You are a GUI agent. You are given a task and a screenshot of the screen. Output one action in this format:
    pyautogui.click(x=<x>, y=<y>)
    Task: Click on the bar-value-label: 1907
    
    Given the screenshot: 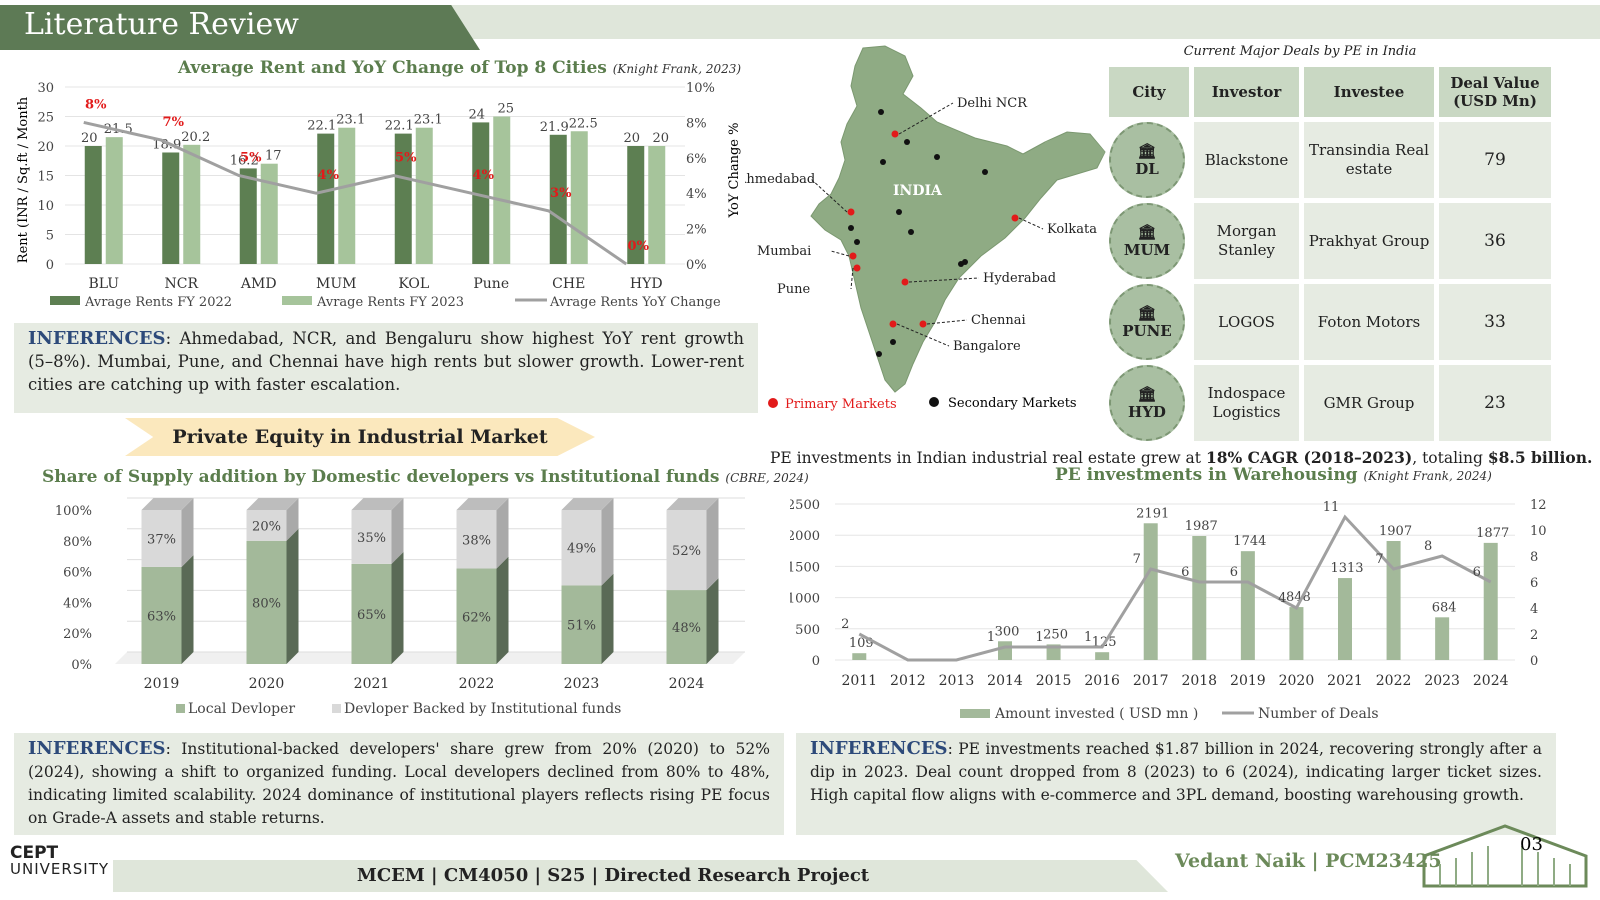 What is the action you would take?
    pyautogui.click(x=1395, y=531)
    